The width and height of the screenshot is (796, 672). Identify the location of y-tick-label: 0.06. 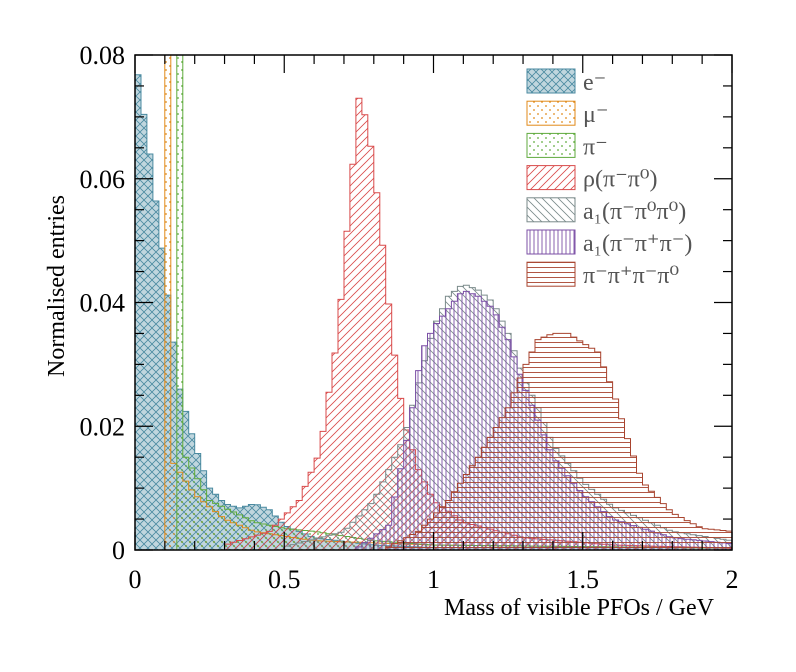
(103, 179).